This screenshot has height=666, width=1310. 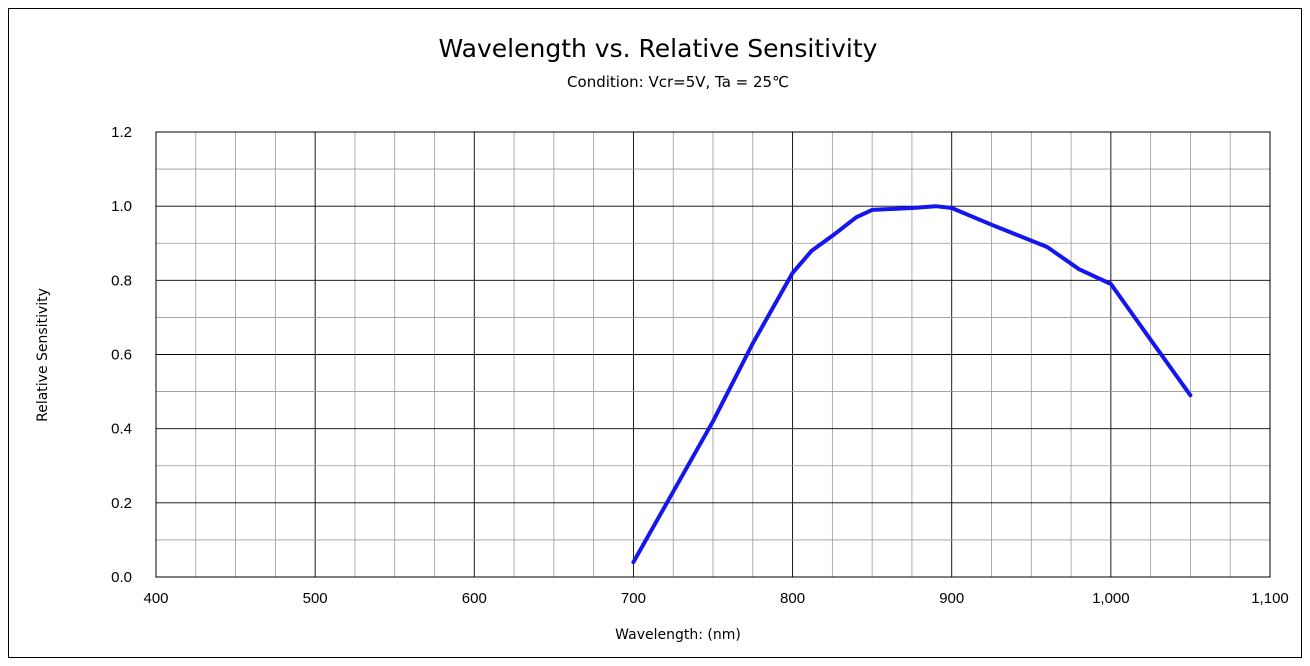 What do you see at coordinates (121, 206) in the screenshot?
I see `y-tick-label: 1.0` at bounding box center [121, 206].